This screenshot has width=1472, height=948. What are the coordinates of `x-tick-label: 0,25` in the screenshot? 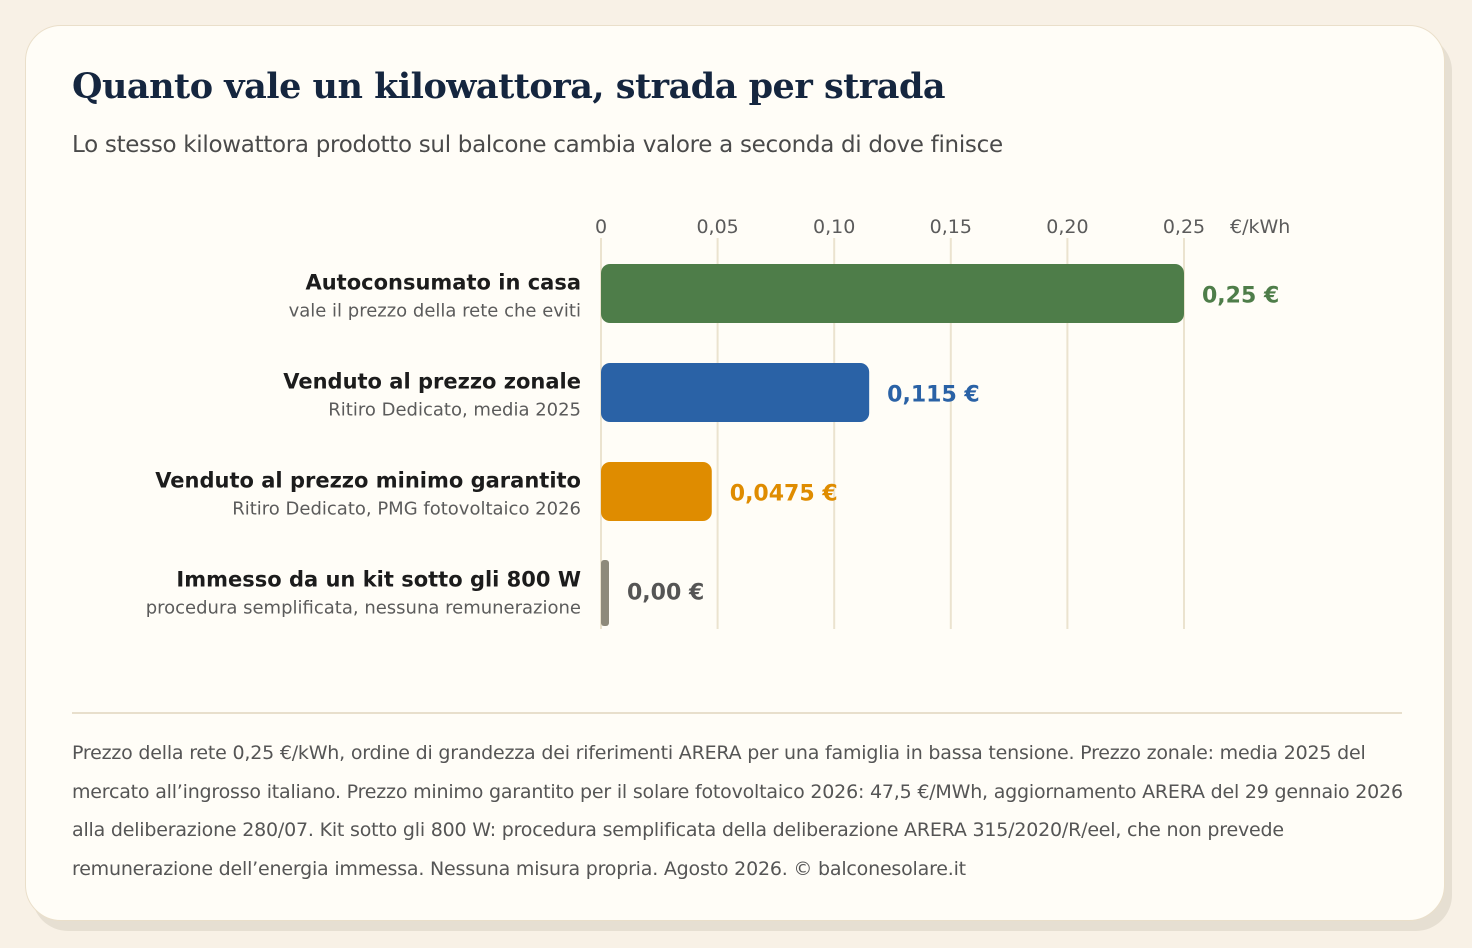 It's located at (1184, 227).